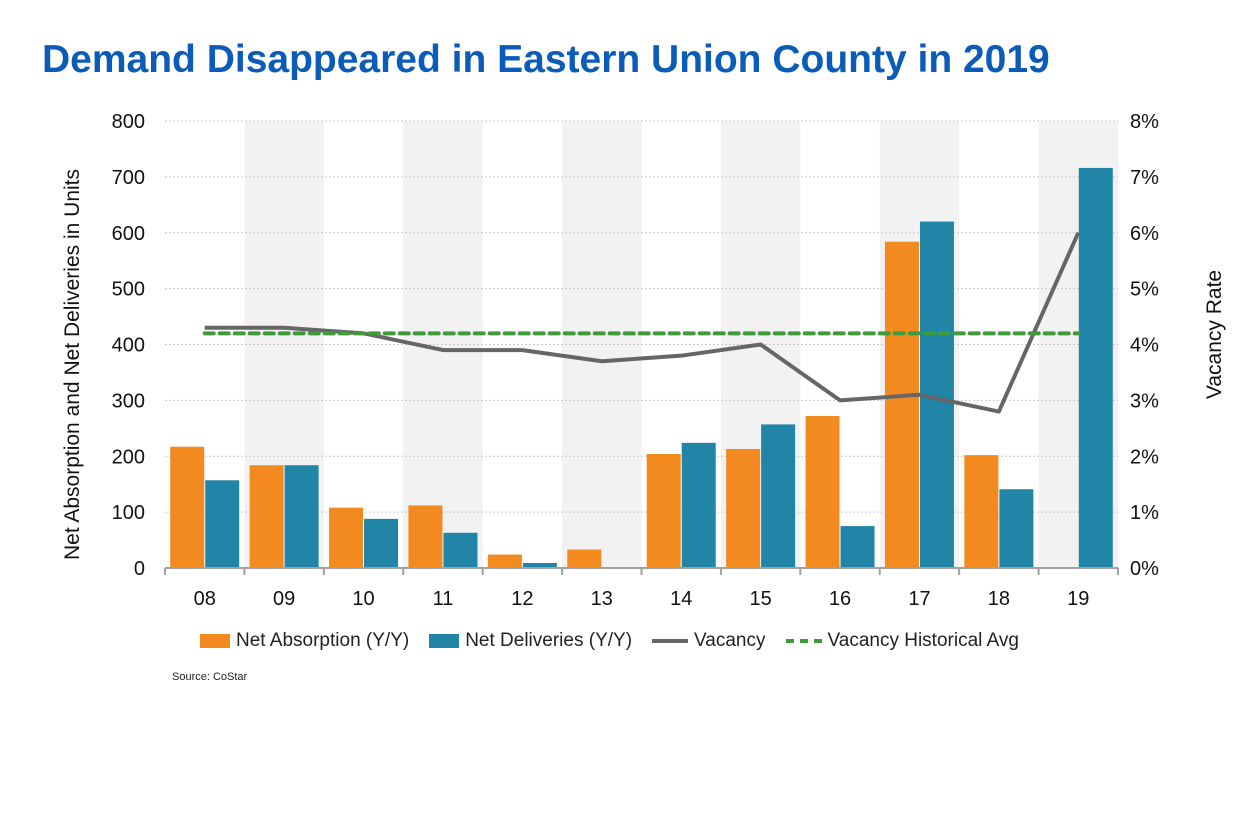 The image size is (1256, 832). What do you see at coordinates (1214, 334) in the screenshot?
I see `y2-axis-label: Vacancy Rate` at bounding box center [1214, 334].